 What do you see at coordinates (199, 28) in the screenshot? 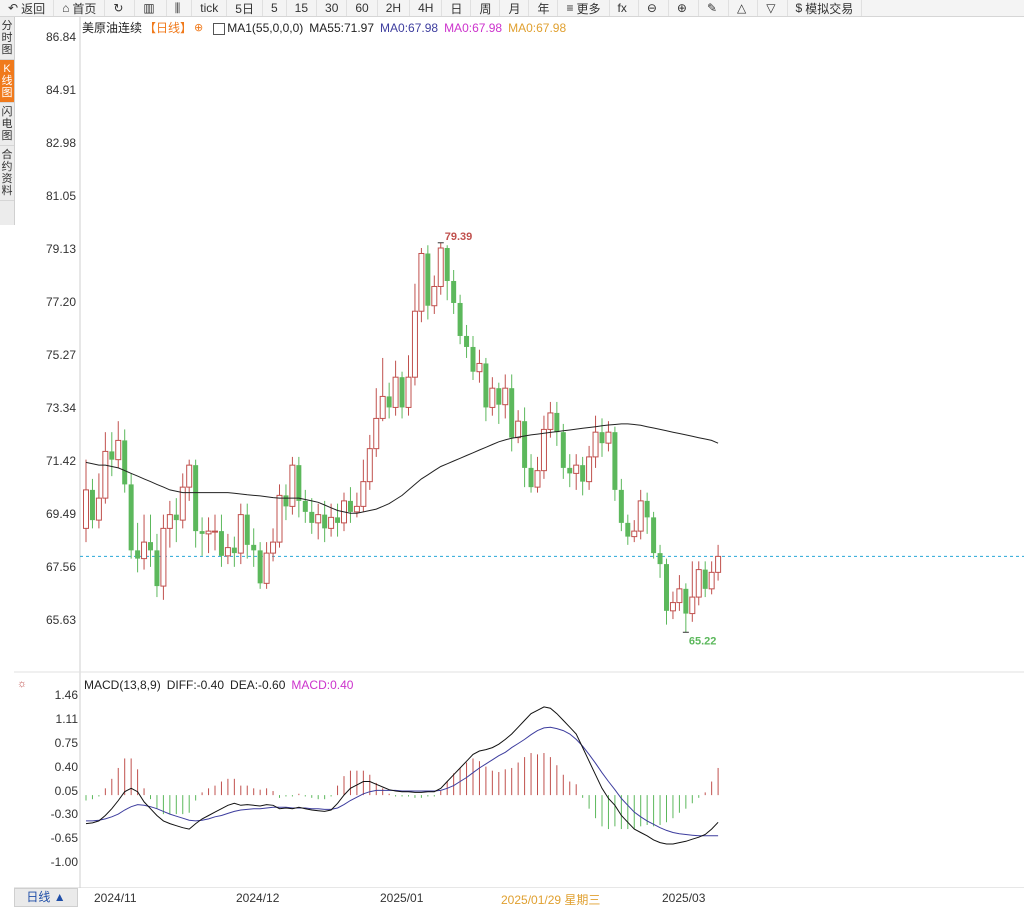
I see `settings-icon: ⊕` at bounding box center [199, 28].